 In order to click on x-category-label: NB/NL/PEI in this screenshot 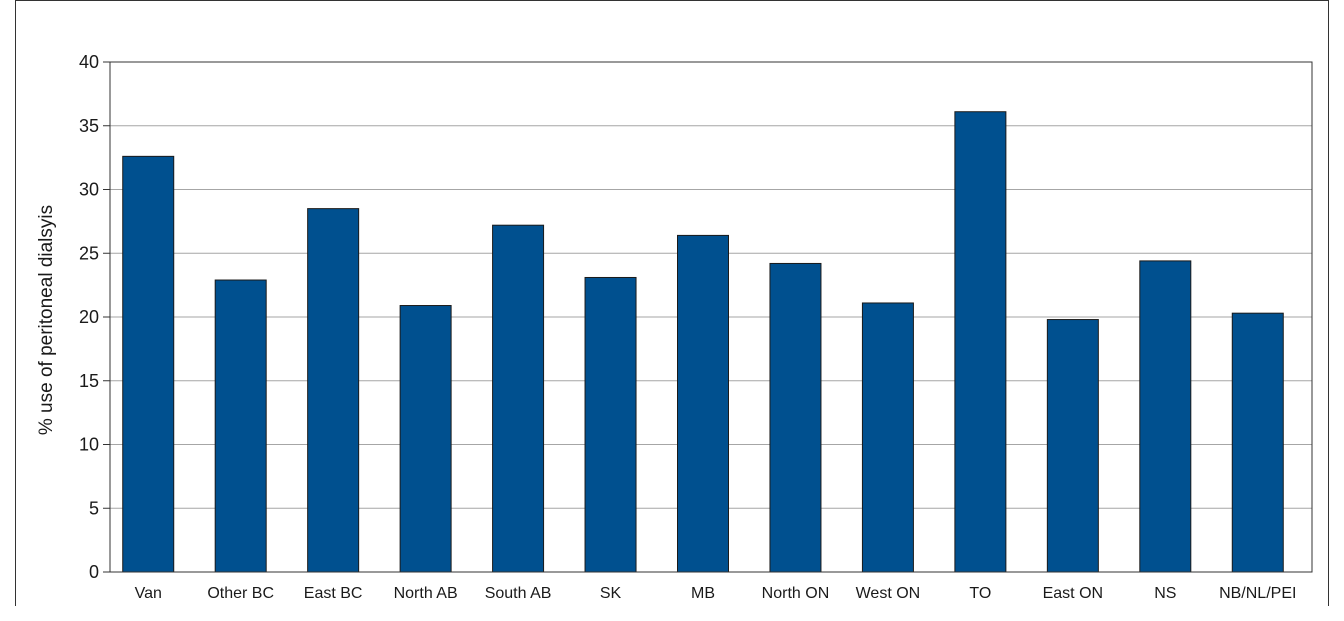, I will do `click(1257, 593)`.